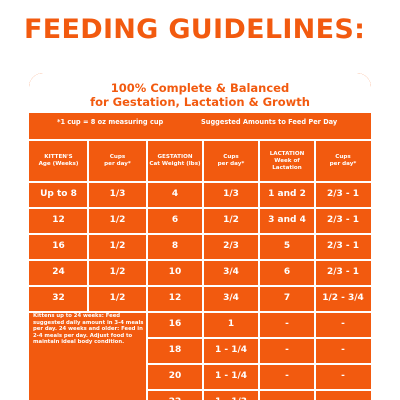  What do you see at coordinates (231, 160) in the screenshot?
I see `col-header-gestation-cups: Cups per day*` at bounding box center [231, 160].